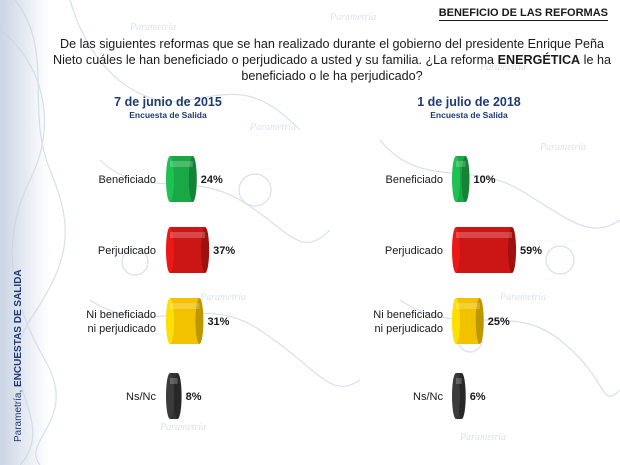 This screenshot has height=465, width=620. What do you see at coordinates (408, 322) in the screenshot?
I see `chart-2018-category-label-ni-beneficiado-ni-perjudicado: Ni beneficiado ni perjudicado` at bounding box center [408, 322].